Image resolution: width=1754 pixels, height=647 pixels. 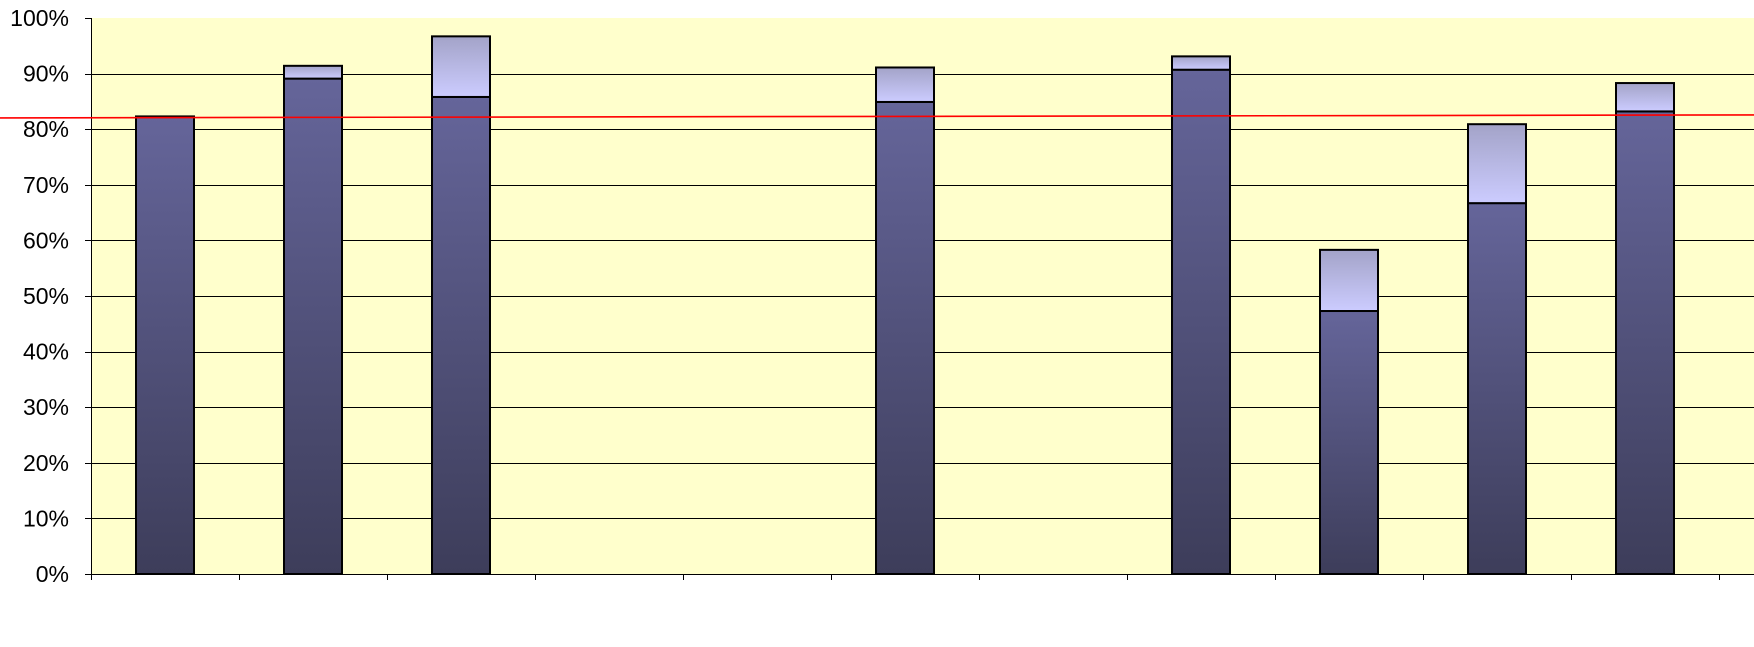 What do you see at coordinates (52, 574) in the screenshot?
I see `y-tick-label-0: 0%` at bounding box center [52, 574].